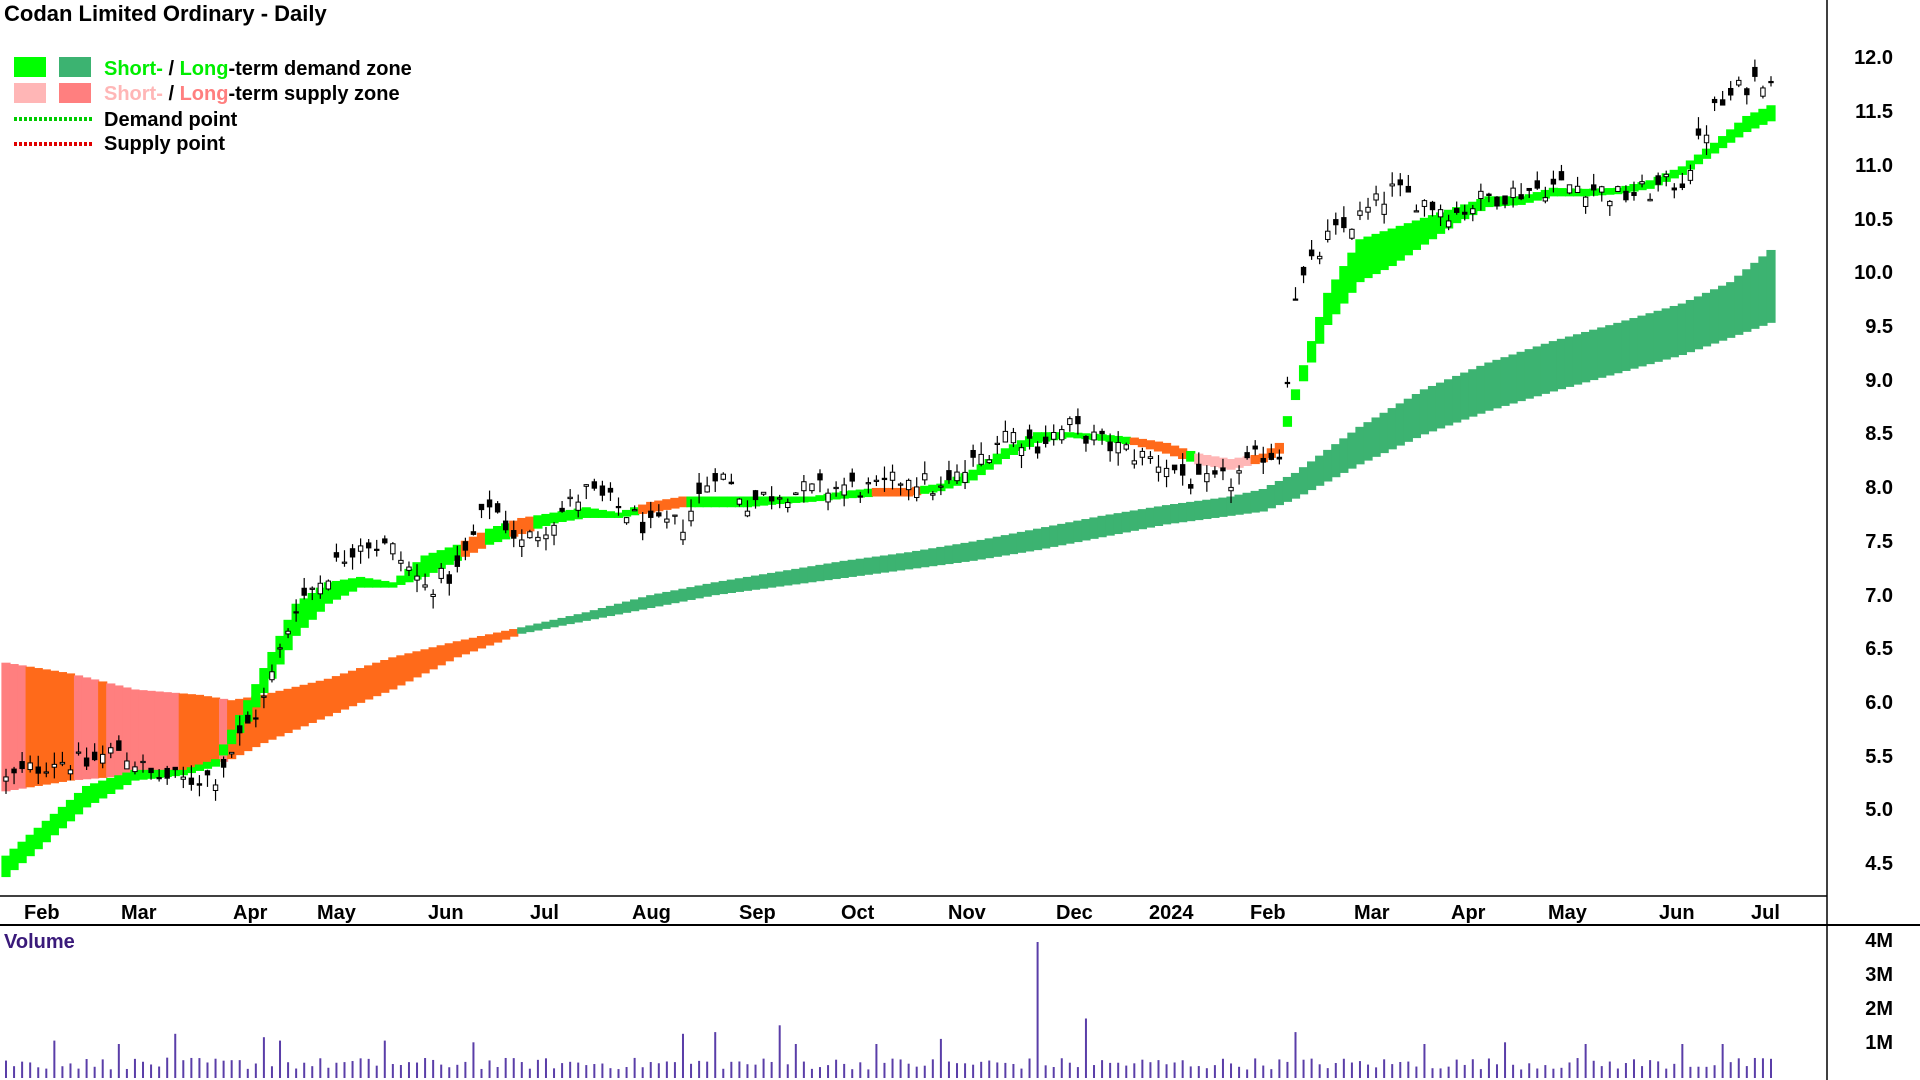 The width and height of the screenshot is (1920, 1080). Describe the element at coordinates (1879, 1009) in the screenshot. I see `volume-tick-label: 2M` at that location.